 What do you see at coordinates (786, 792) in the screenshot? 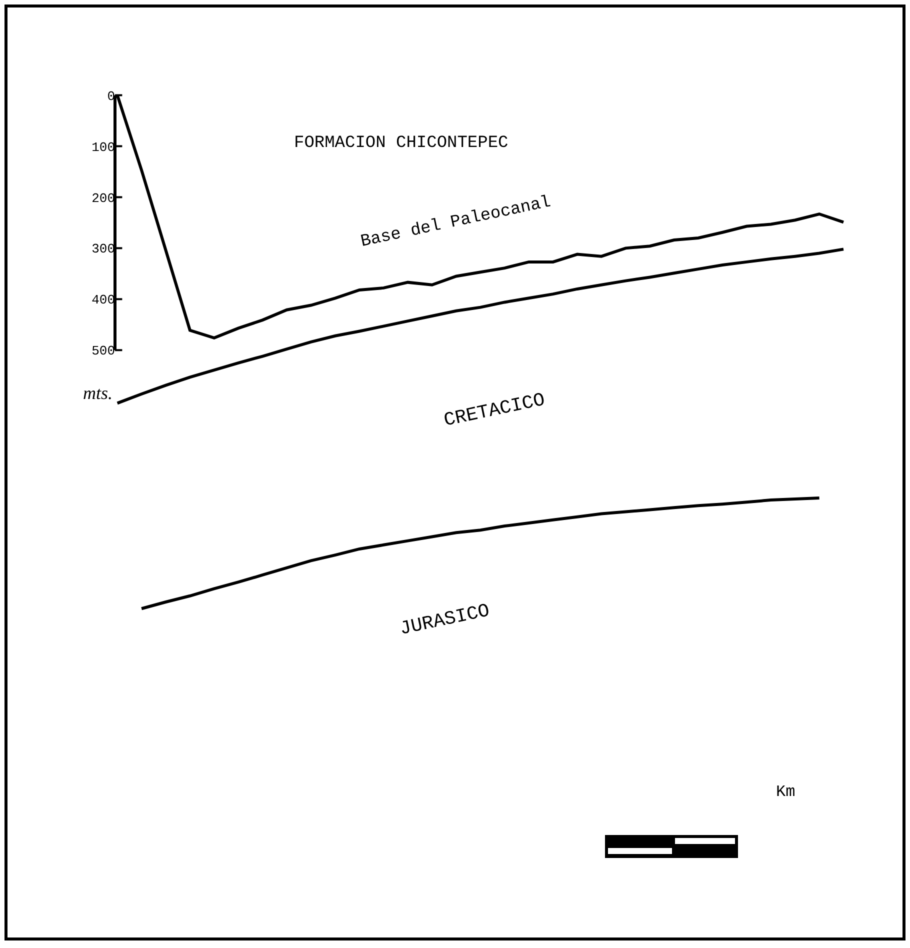
I see `annotation: Km` at bounding box center [786, 792].